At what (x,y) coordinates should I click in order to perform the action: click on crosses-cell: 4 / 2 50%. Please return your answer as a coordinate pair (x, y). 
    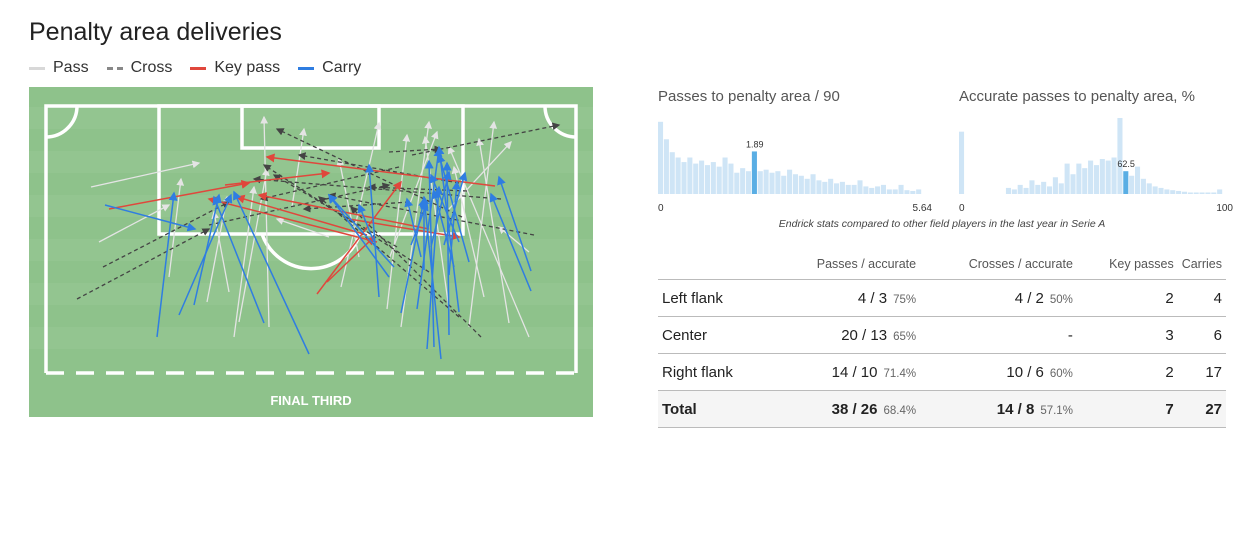
    Looking at the image, I should click on (998, 298).